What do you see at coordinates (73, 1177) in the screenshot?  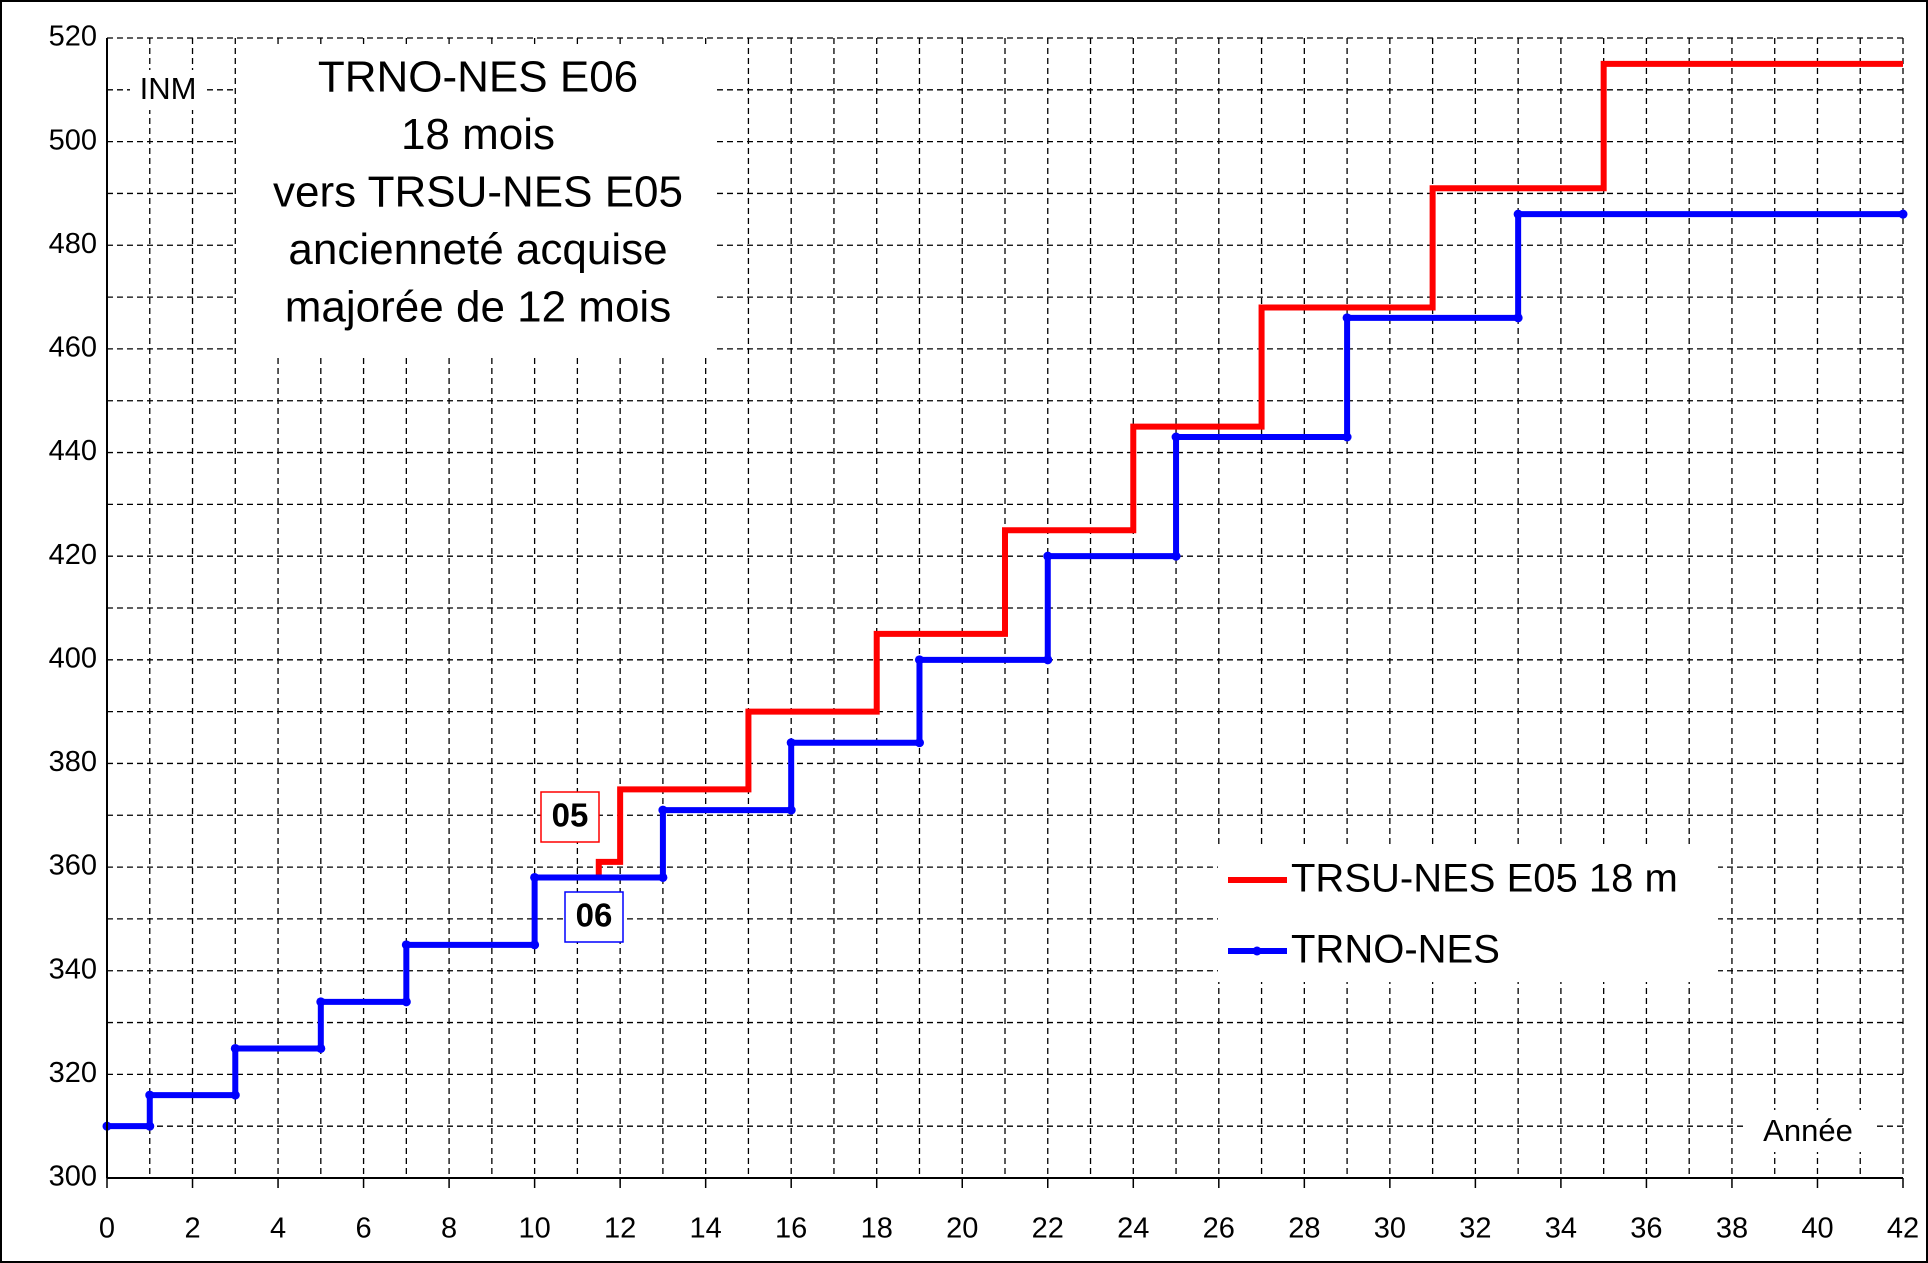 I see `y-tick-label: 300` at bounding box center [73, 1177].